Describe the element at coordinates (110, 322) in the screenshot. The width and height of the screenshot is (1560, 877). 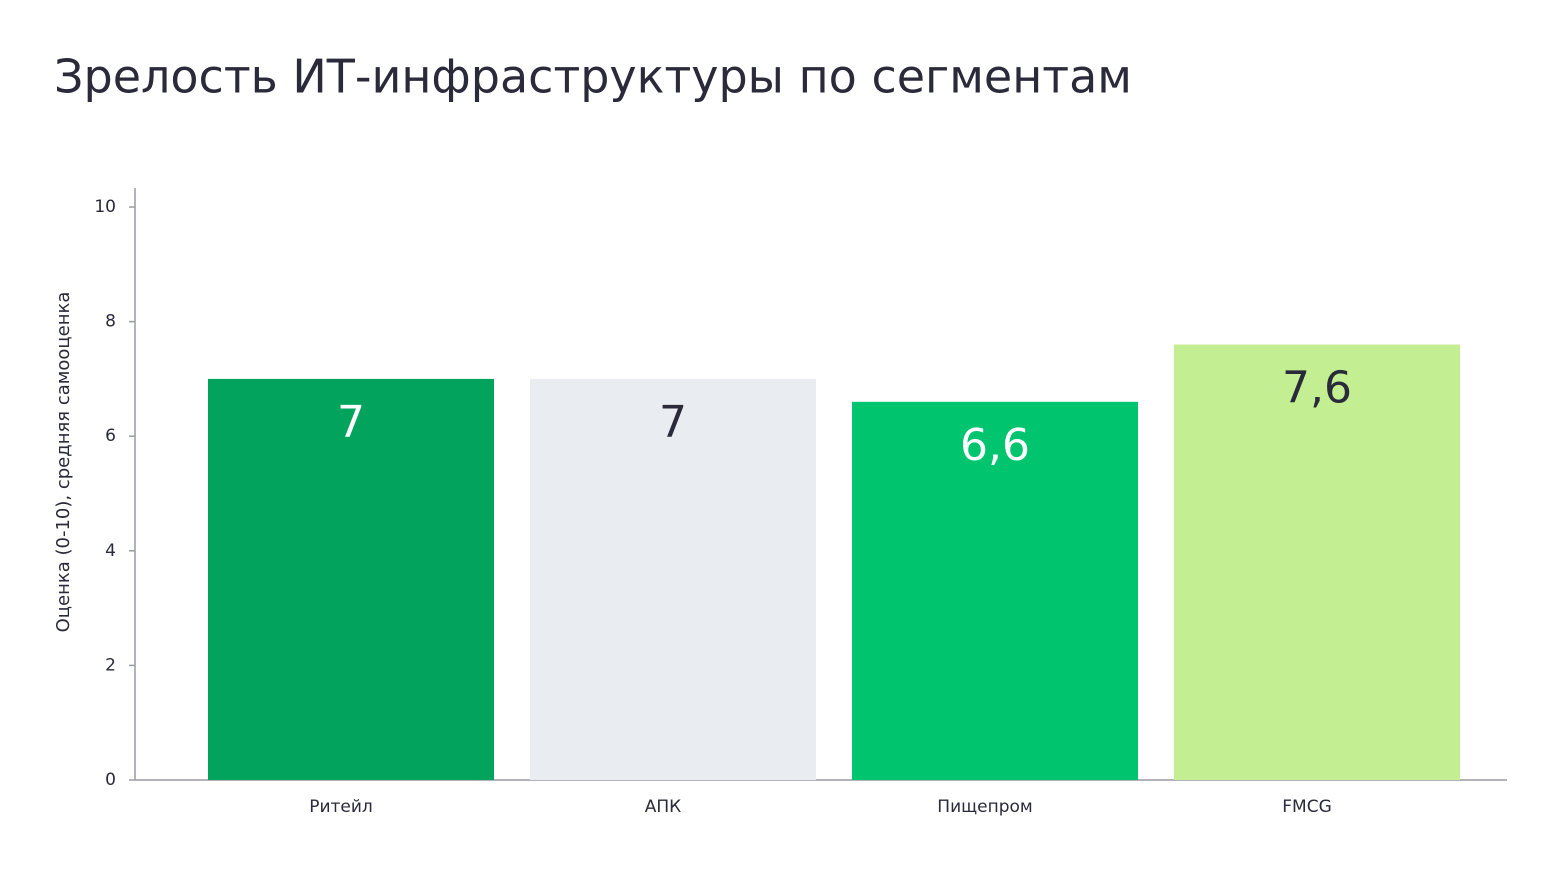
I see `y-tick-label: 8` at that location.